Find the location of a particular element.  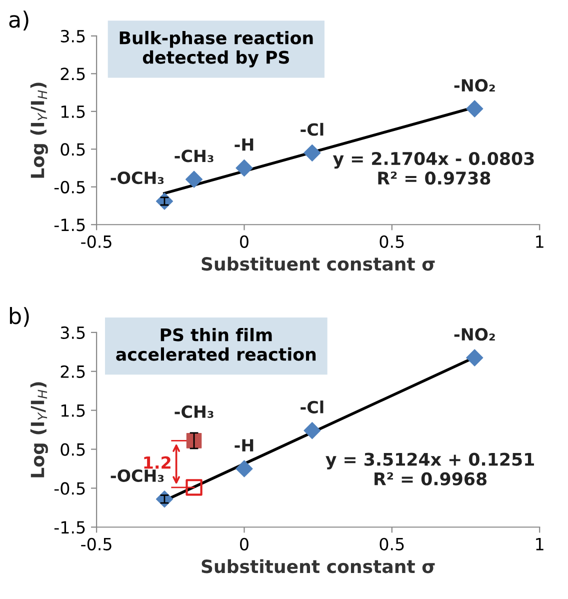

text: b) is located at coordinates (19, 317).